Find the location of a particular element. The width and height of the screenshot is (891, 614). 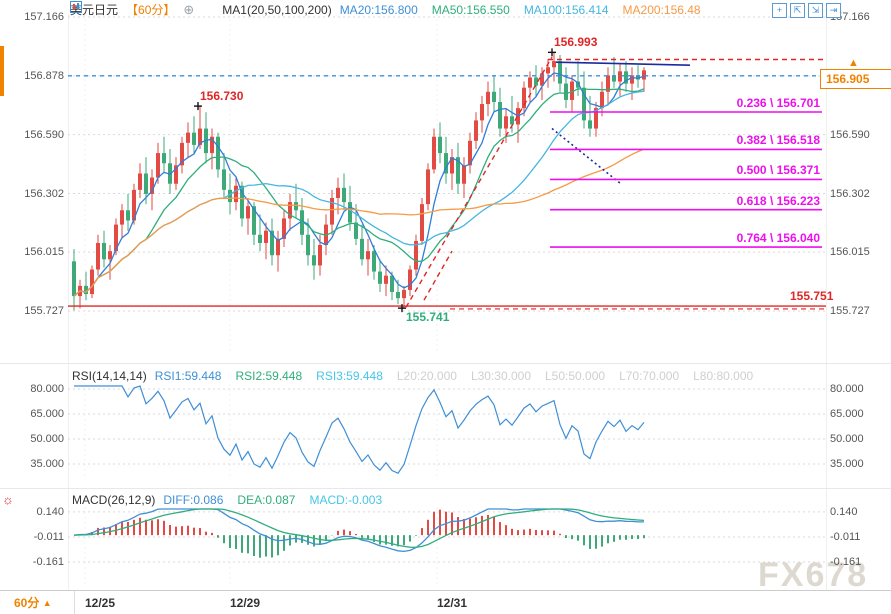

rsi-axis-label-left: 80.000 is located at coordinates (47, 389).